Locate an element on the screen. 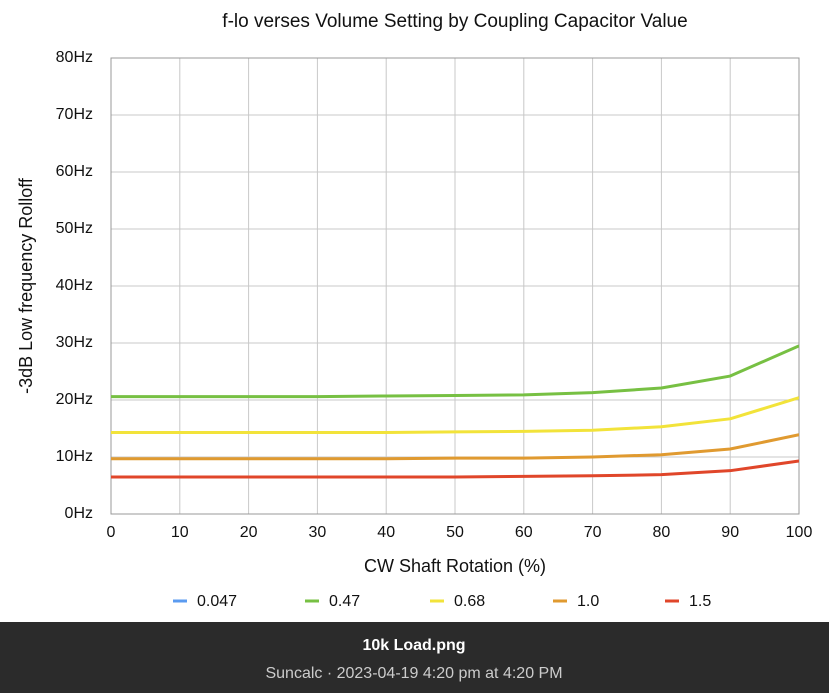  caption-bar is located at coordinates (414, 657).